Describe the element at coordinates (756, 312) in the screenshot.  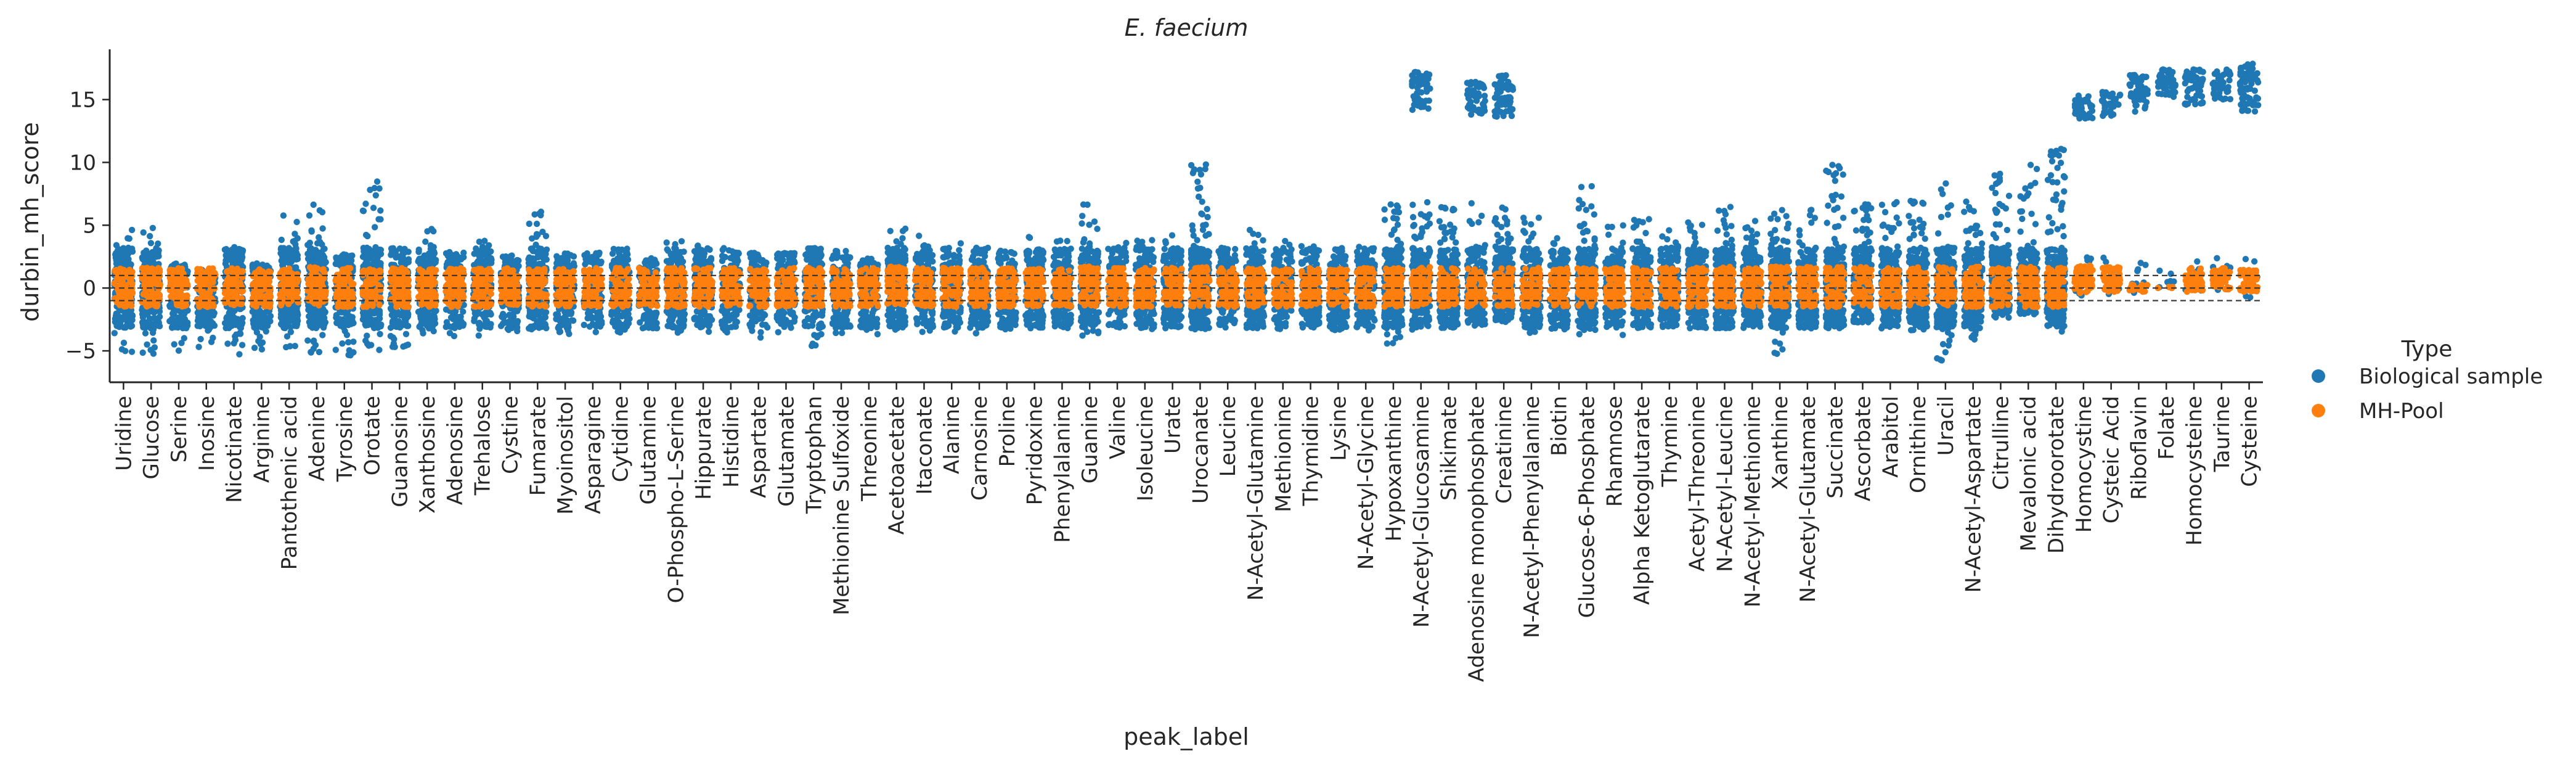
I see `bio-points-23-point` at that location.